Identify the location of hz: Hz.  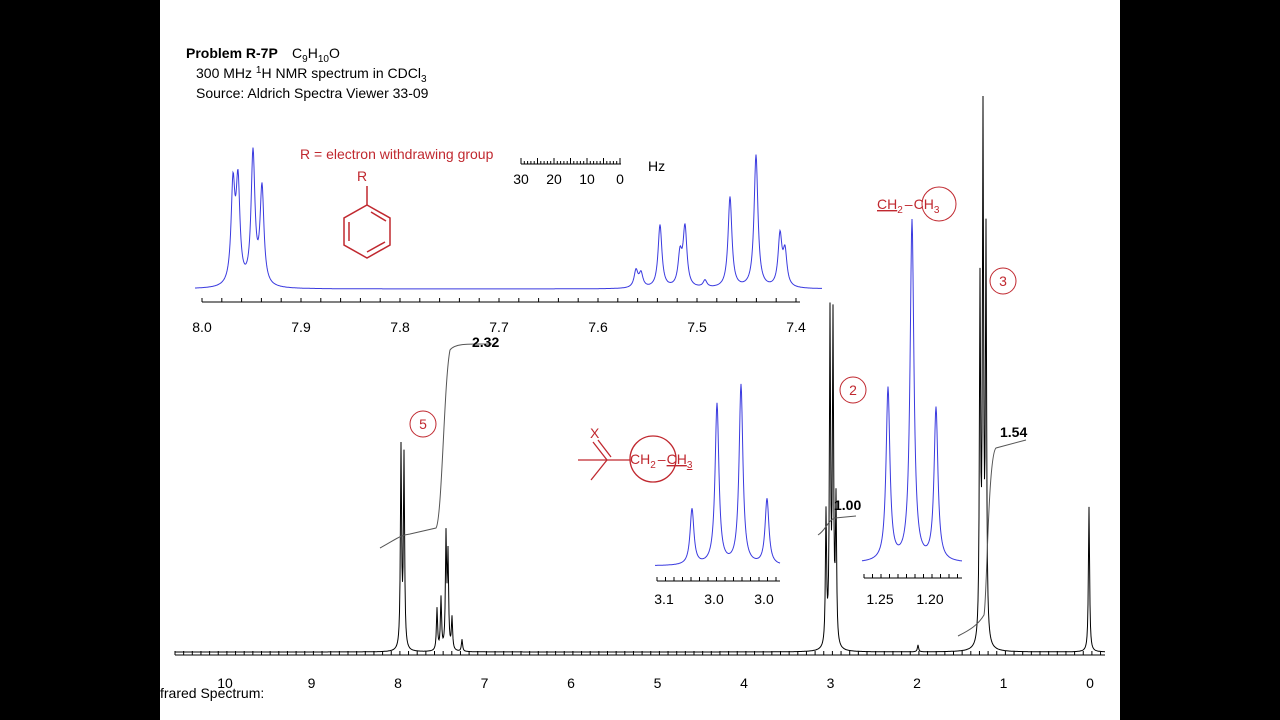
(656, 166).